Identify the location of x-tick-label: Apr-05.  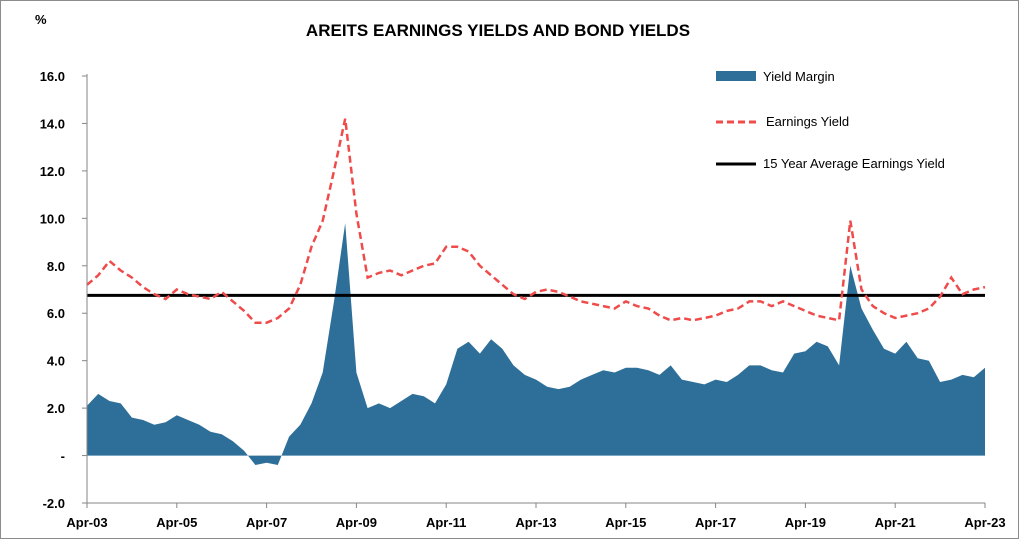
(176, 522).